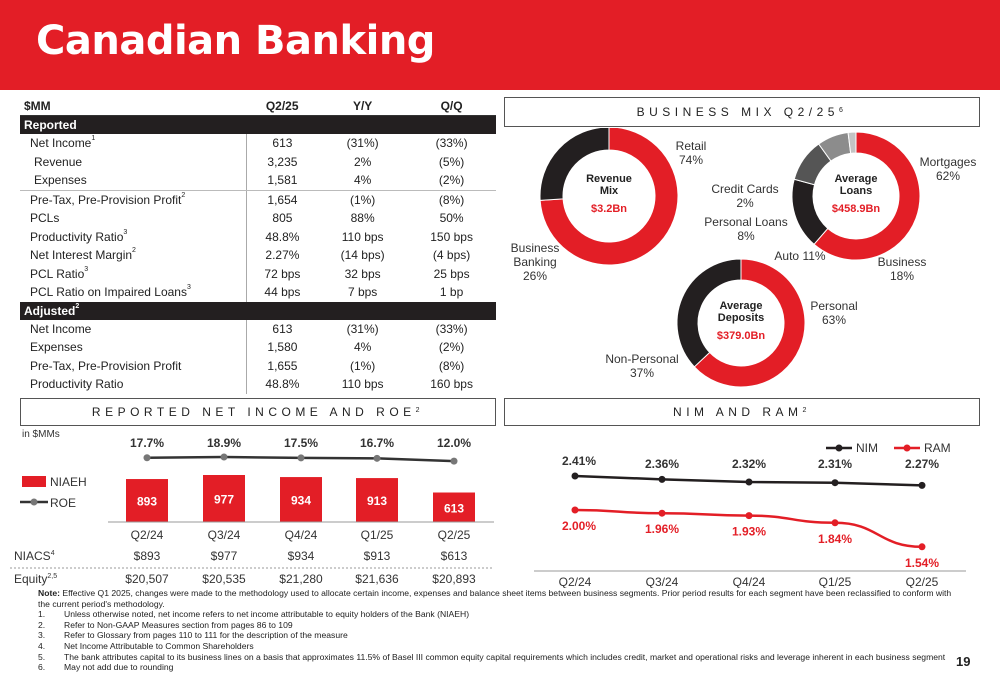  What do you see at coordinates (183, 195) in the screenshot?
I see `row-label-sup: 2` at bounding box center [183, 195].